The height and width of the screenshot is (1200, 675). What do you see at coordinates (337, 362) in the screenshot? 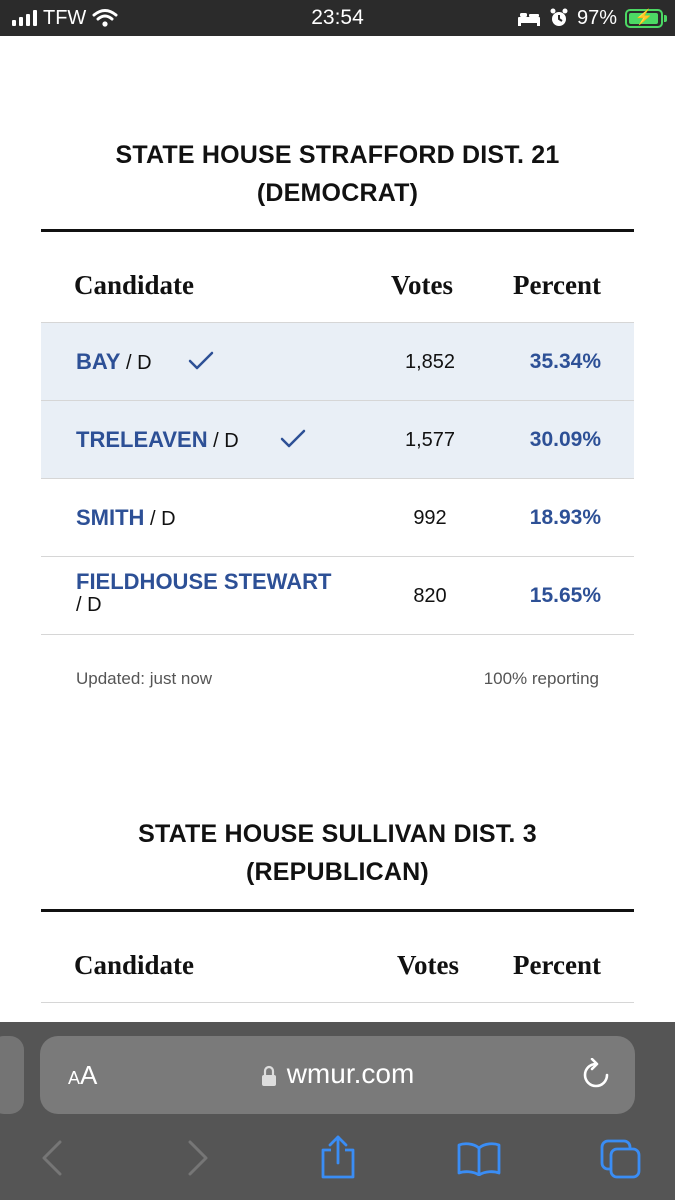
I see `table-row: BAY / D 1,852 35.34%` at bounding box center [337, 362].